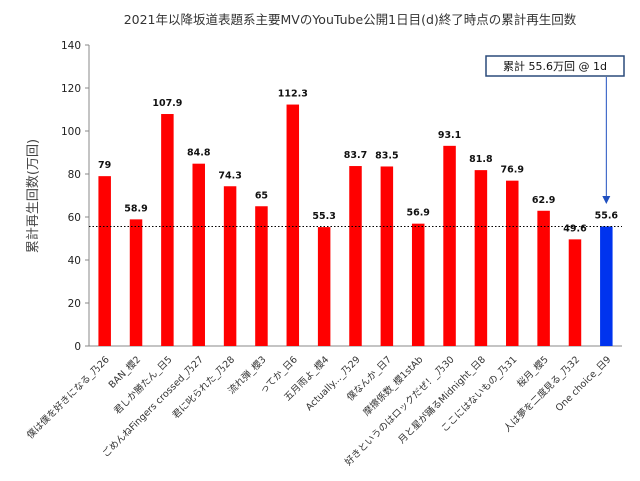 The image size is (640, 481). Describe the element at coordinates (333, 383) in the screenshot. I see `x-tick-label: Actually..._乃29` at that location.